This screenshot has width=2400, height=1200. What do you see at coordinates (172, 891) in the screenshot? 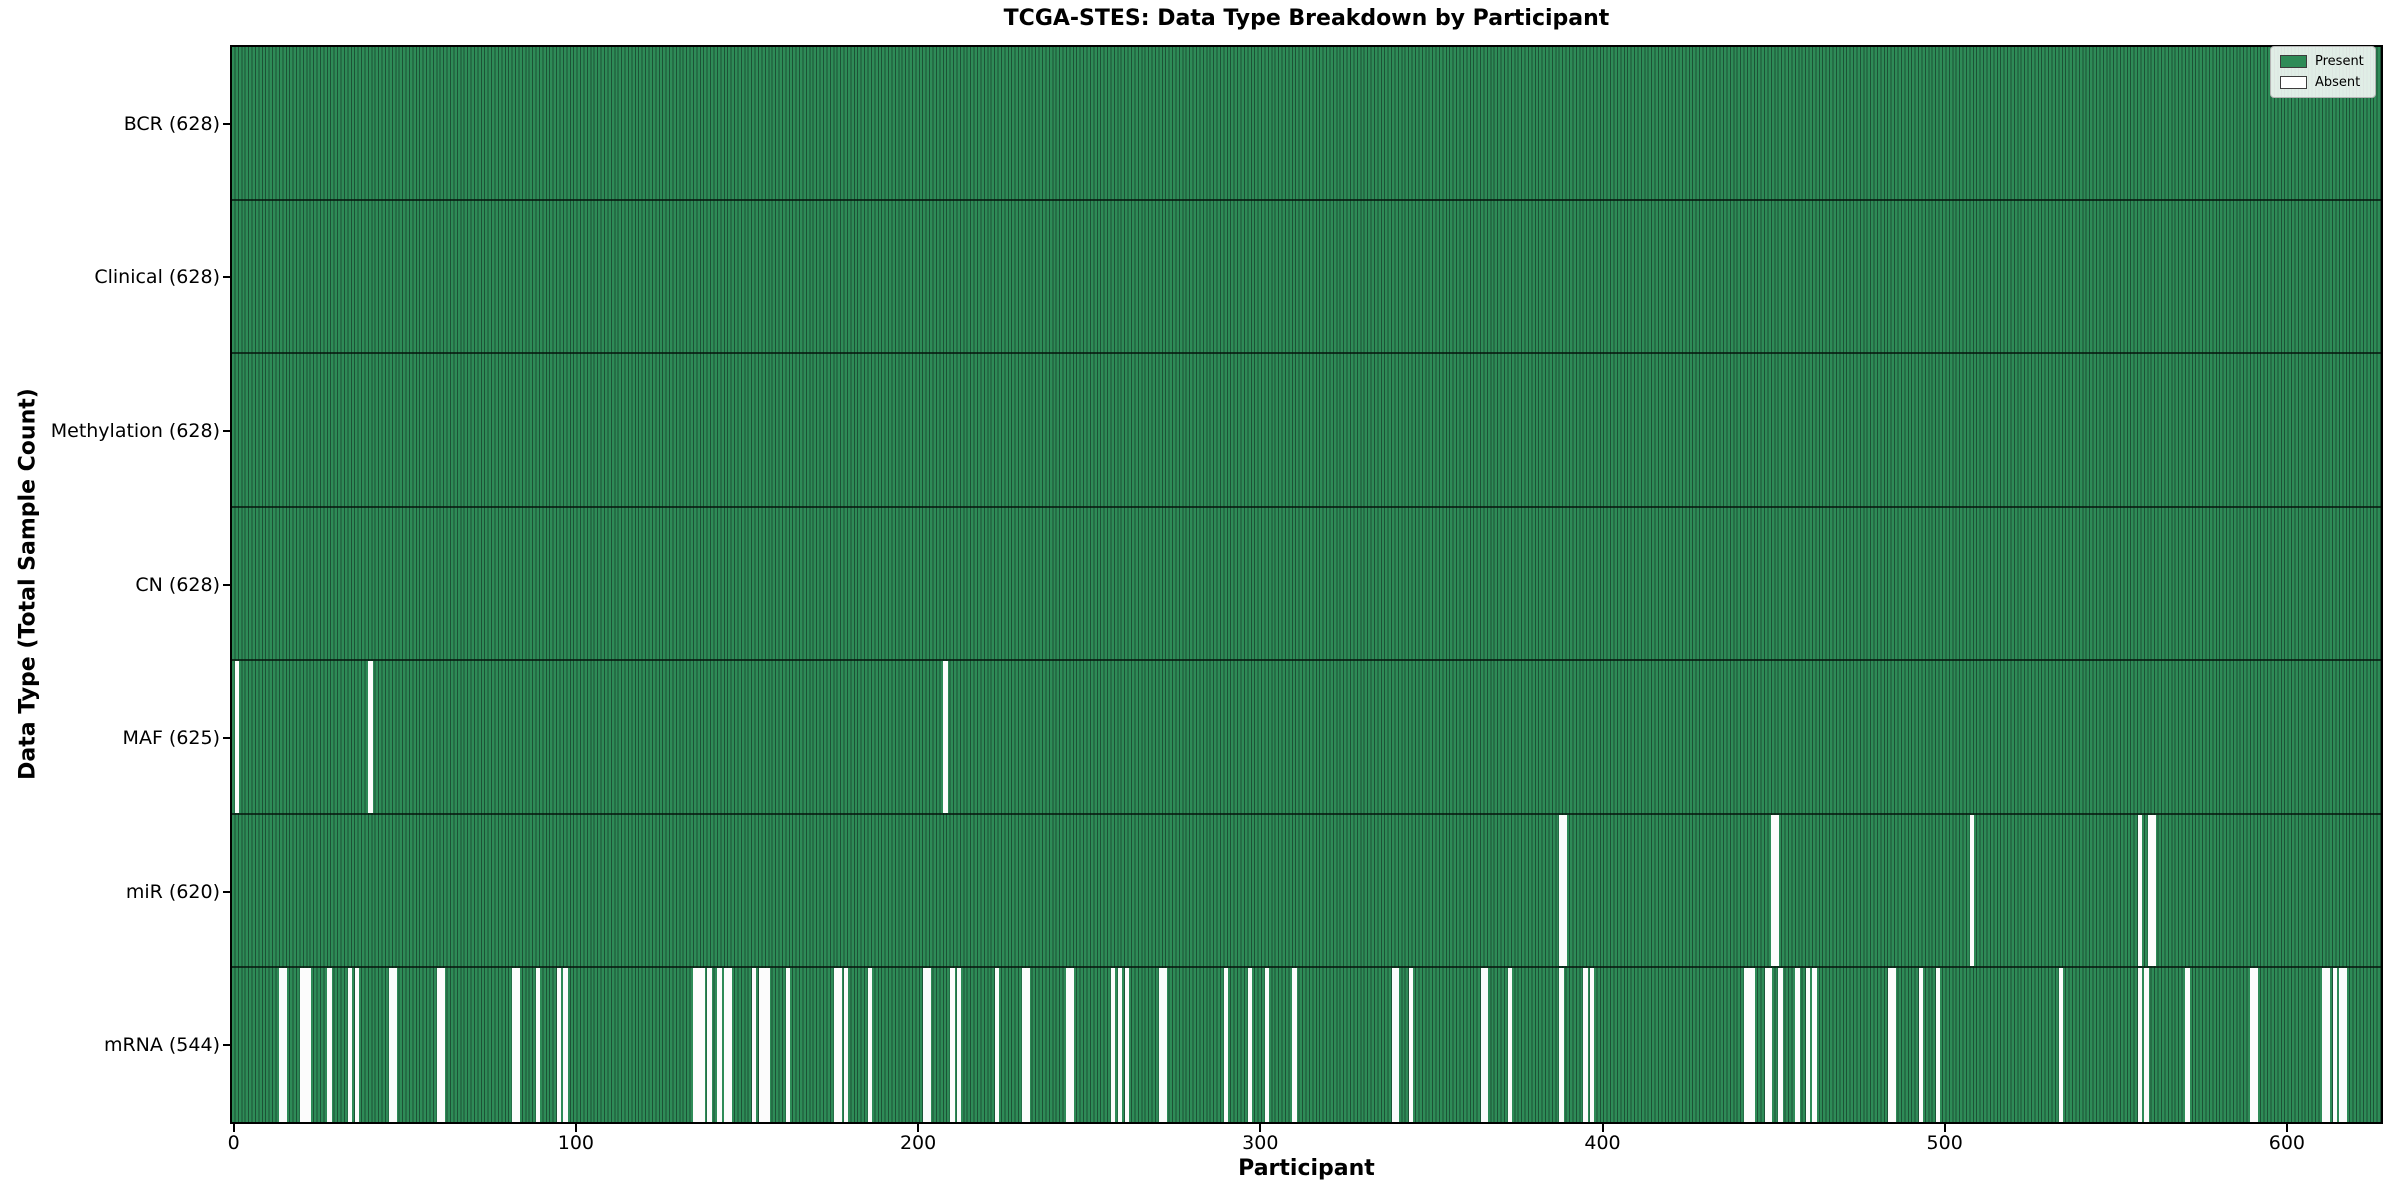
I see `y-tick-label: miR (620)` at bounding box center [172, 891].